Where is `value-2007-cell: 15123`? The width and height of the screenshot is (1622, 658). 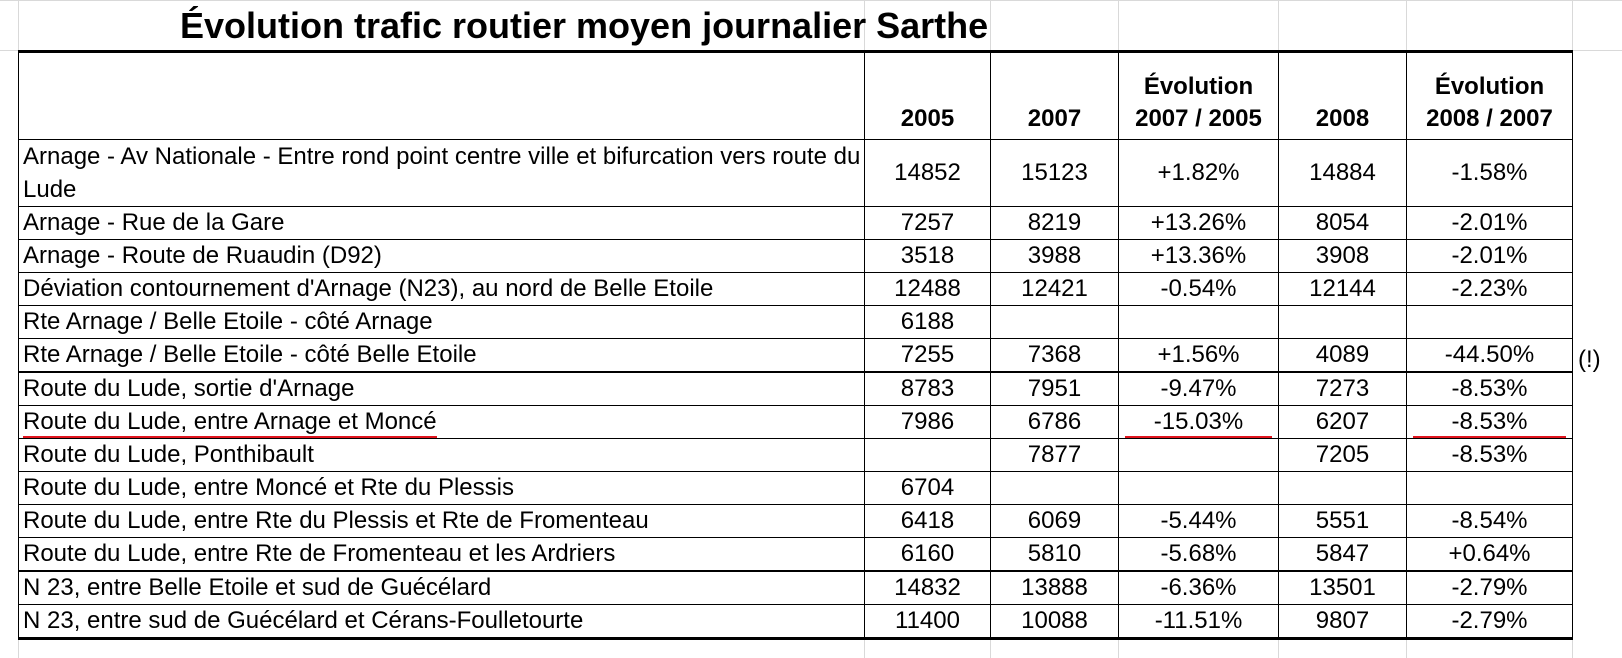
value-2007-cell: 15123 is located at coordinates (1054, 173).